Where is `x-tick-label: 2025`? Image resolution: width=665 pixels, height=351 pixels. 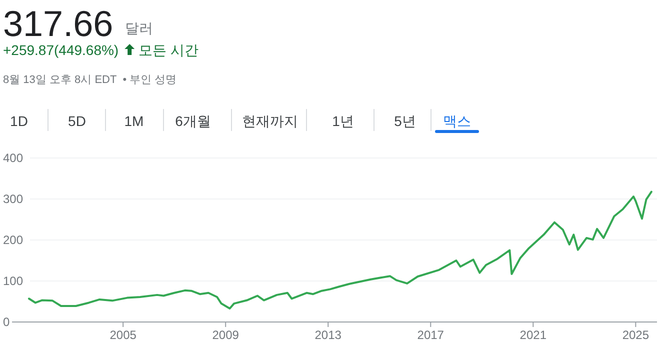
x-tick-label: 2025 is located at coordinates (636, 335).